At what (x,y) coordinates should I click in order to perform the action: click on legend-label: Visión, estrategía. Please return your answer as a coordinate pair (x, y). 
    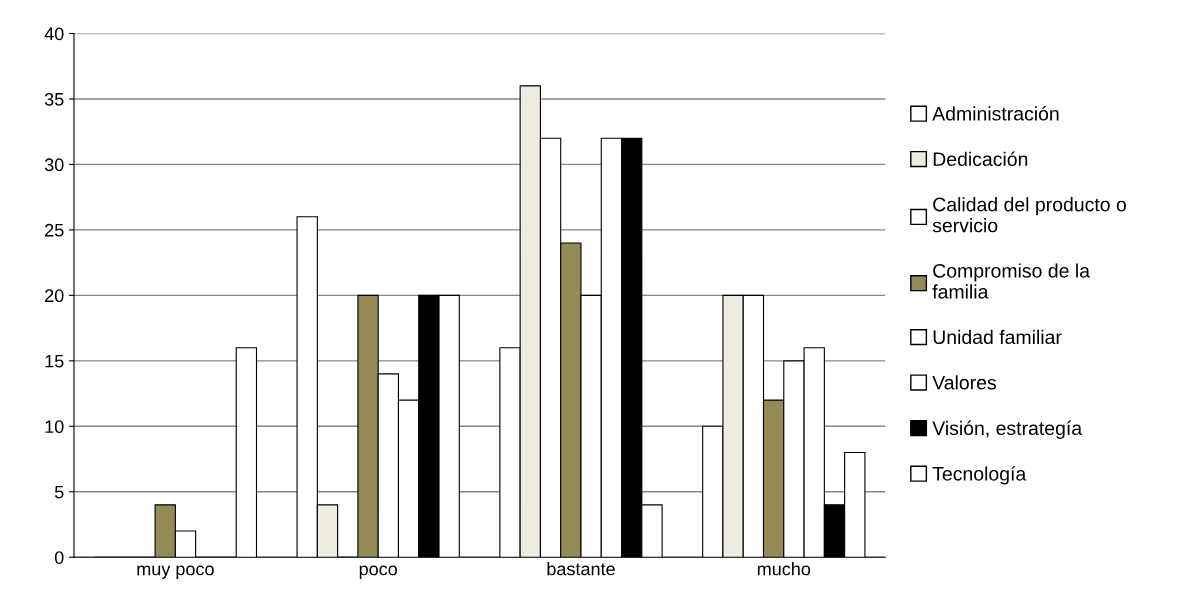
    Looking at the image, I should click on (1007, 429).